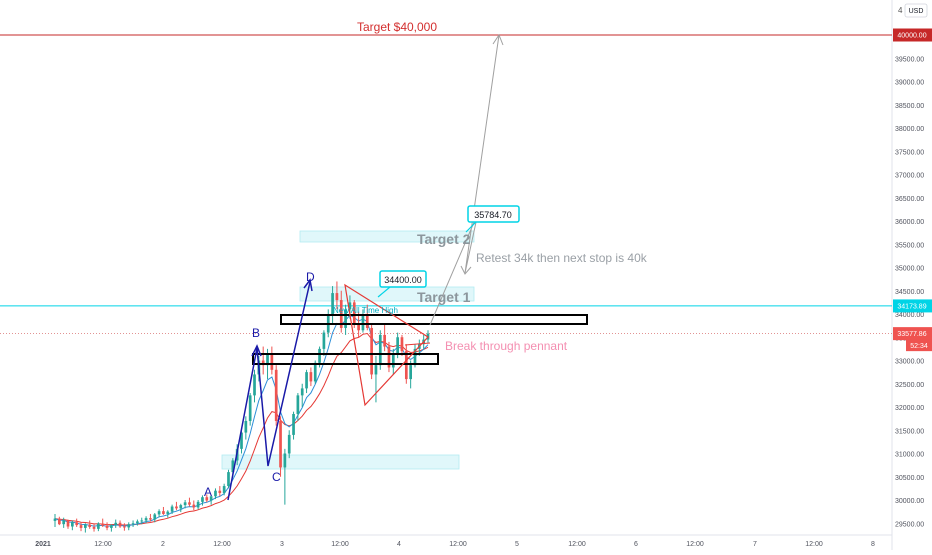 The image size is (932, 555). I want to click on pennant-apex-line, so click(417, 344).